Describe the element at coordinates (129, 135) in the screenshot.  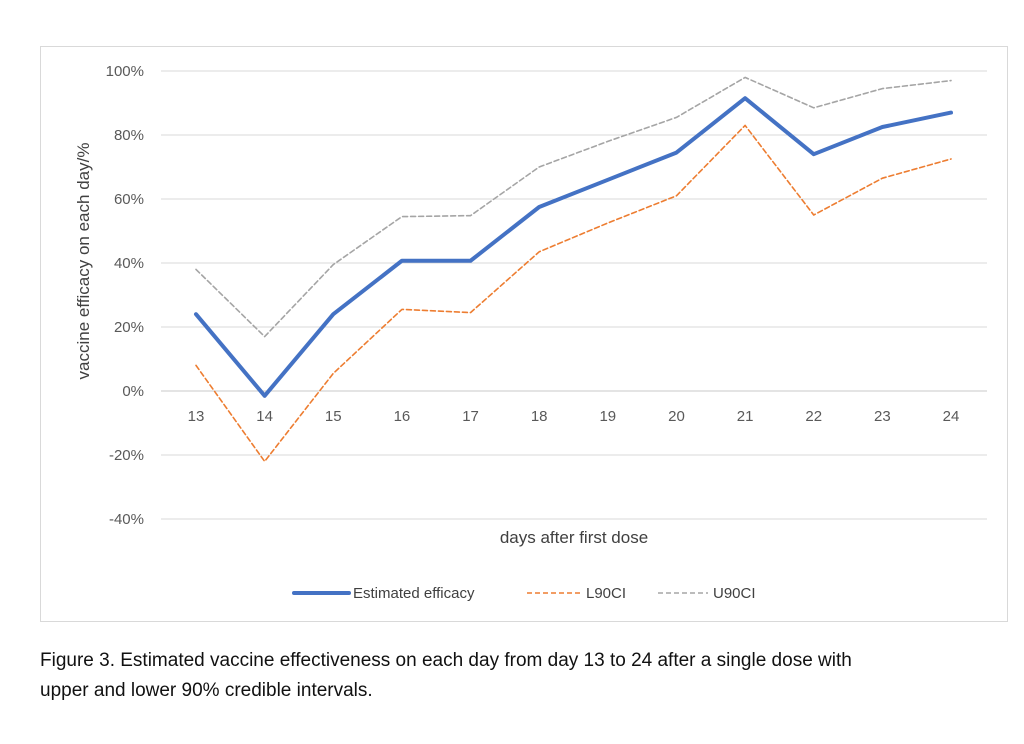
I see `y-tick-label: 80%` at that location.